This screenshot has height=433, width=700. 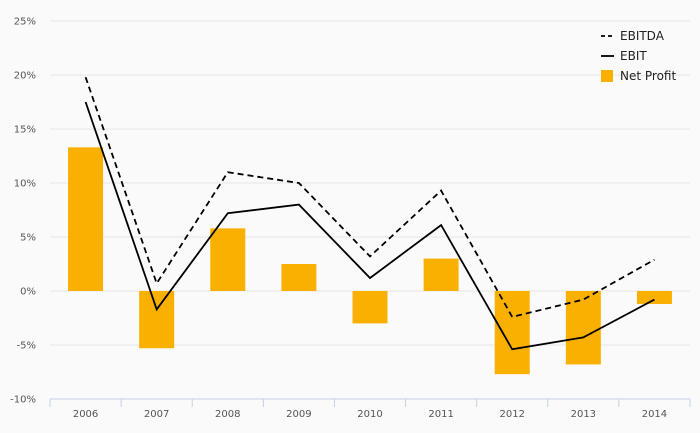 I want to click on x-tick-label: 2012, so click(x=511, y=414).